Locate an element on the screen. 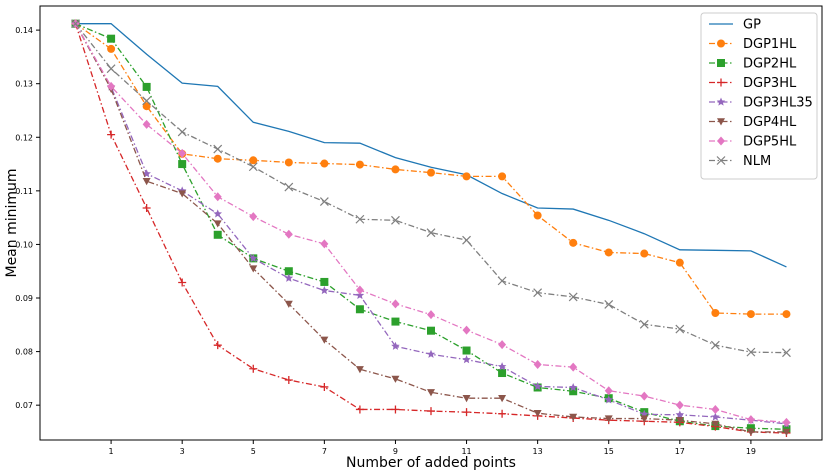 The width and height of the screenshot is (830, 475). legend-item-gp: GP is located at coordinates (735, 25).